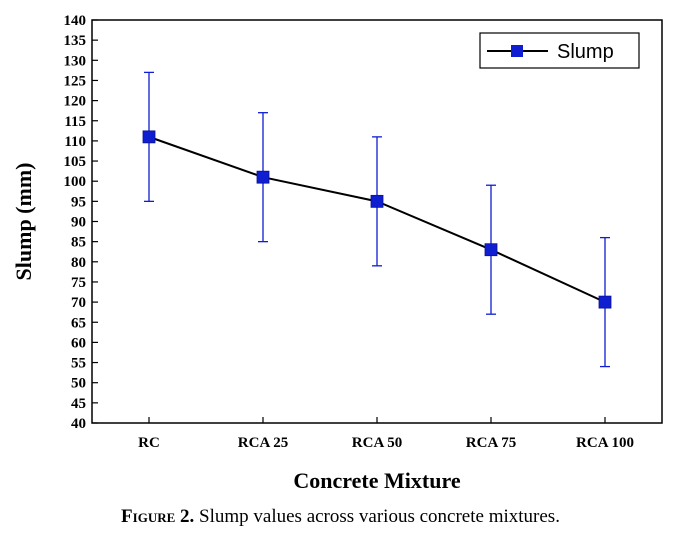 The width and height of the screenshot is (681, 549). I want to click on y-tick-label: 125, so click(75, 81).